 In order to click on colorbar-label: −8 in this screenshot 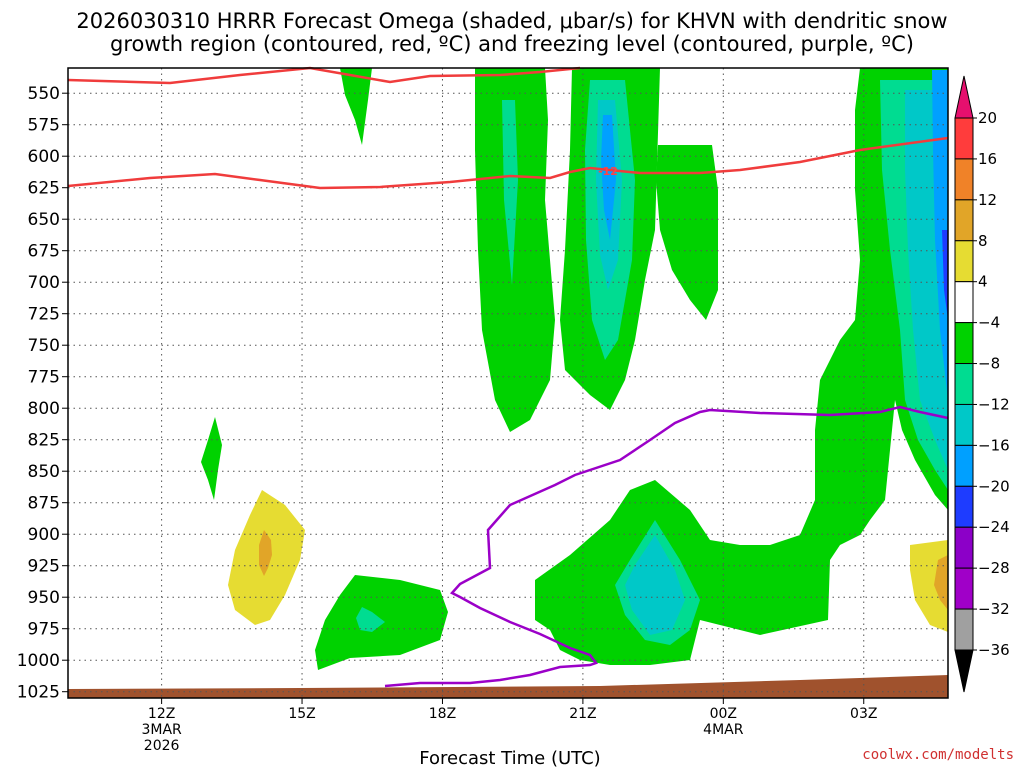, I will do `click(989, 364)`.